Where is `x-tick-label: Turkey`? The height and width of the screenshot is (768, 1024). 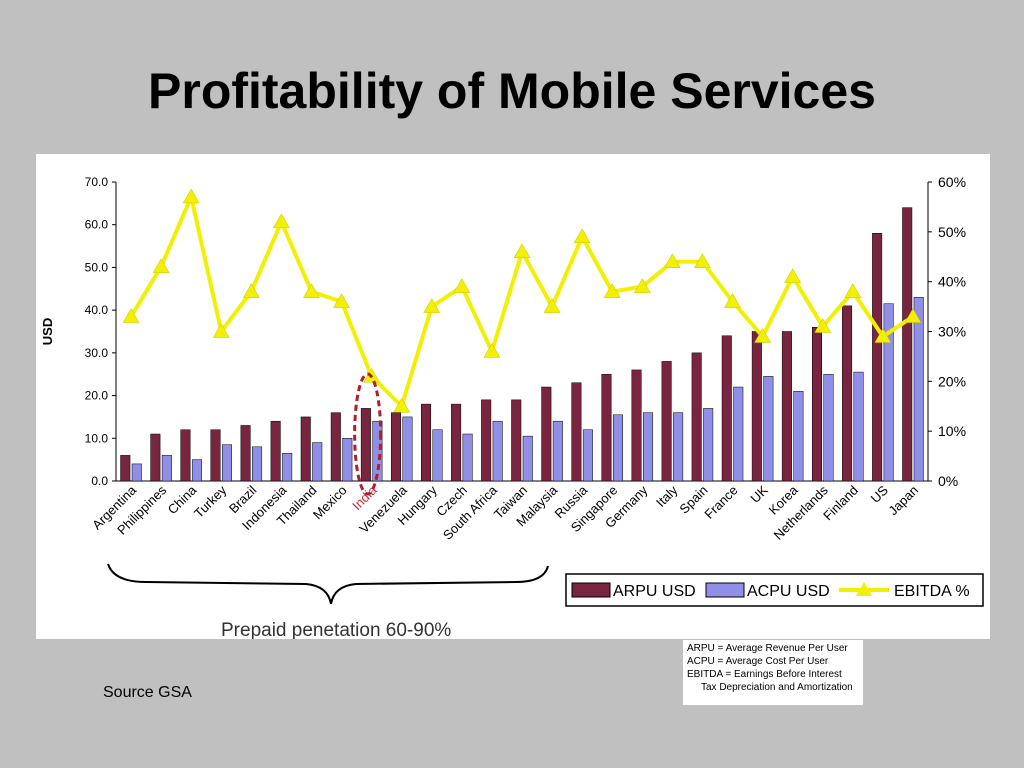
x-tick-label: Turkey is located at coordinates (210, 501).